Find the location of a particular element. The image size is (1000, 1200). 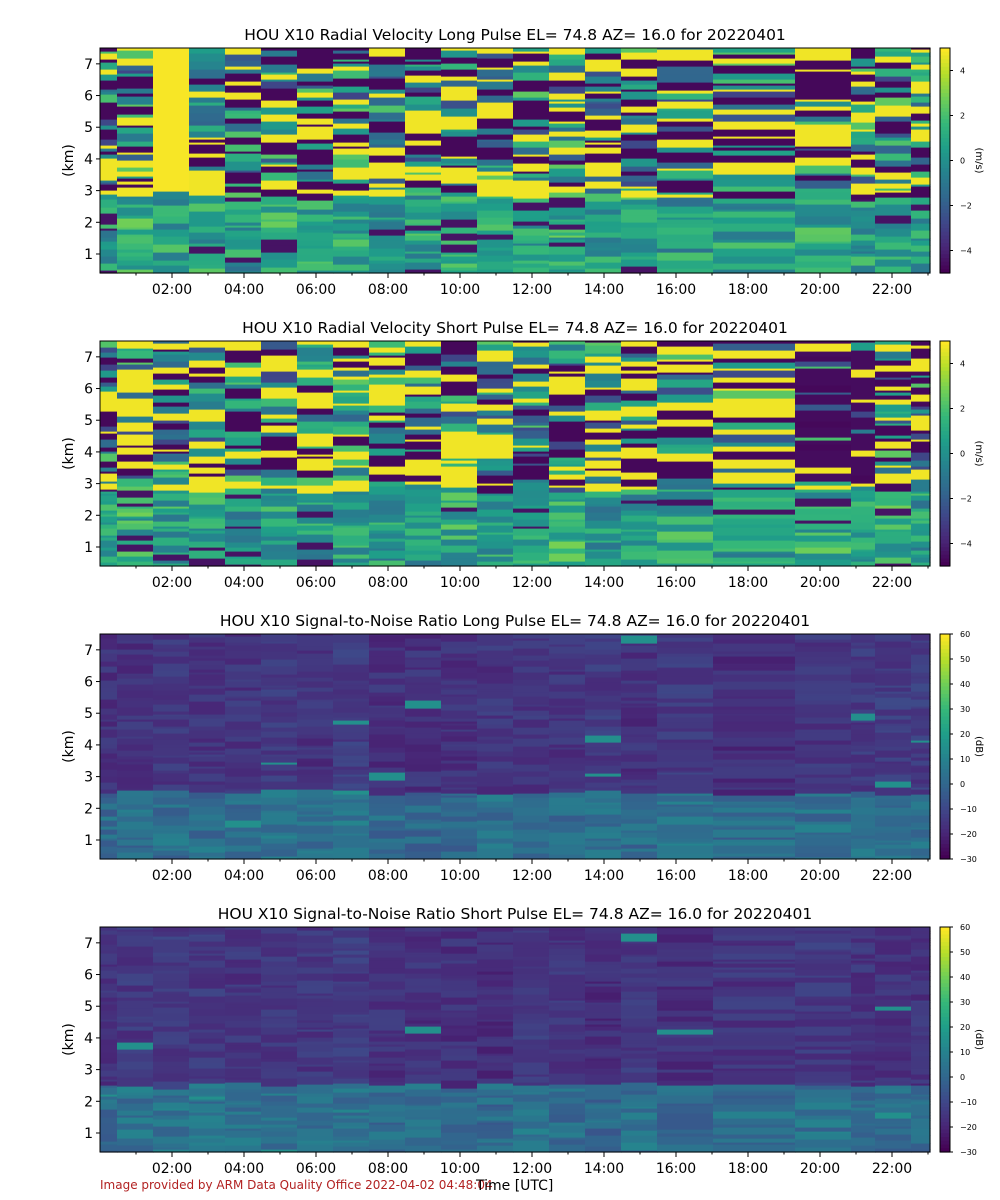

x-tick-label: 08:00 is located at coordinates (388, 876).